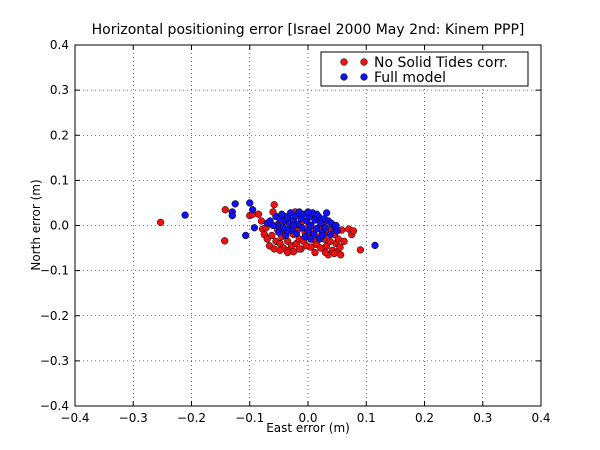 This screenshot has height=450, width=600. I want to click on y-tick-label: −0.3, so click(54, 361).